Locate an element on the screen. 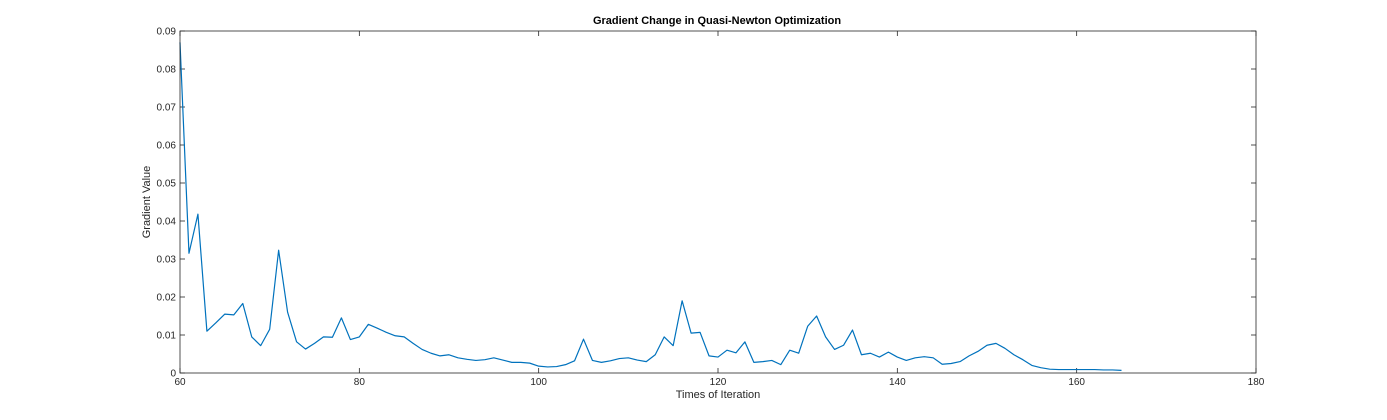 Image resolution: width=1387 pixels, height=420 pixels. y-tick-label: 0.07 is located at coordinates (167, 108).